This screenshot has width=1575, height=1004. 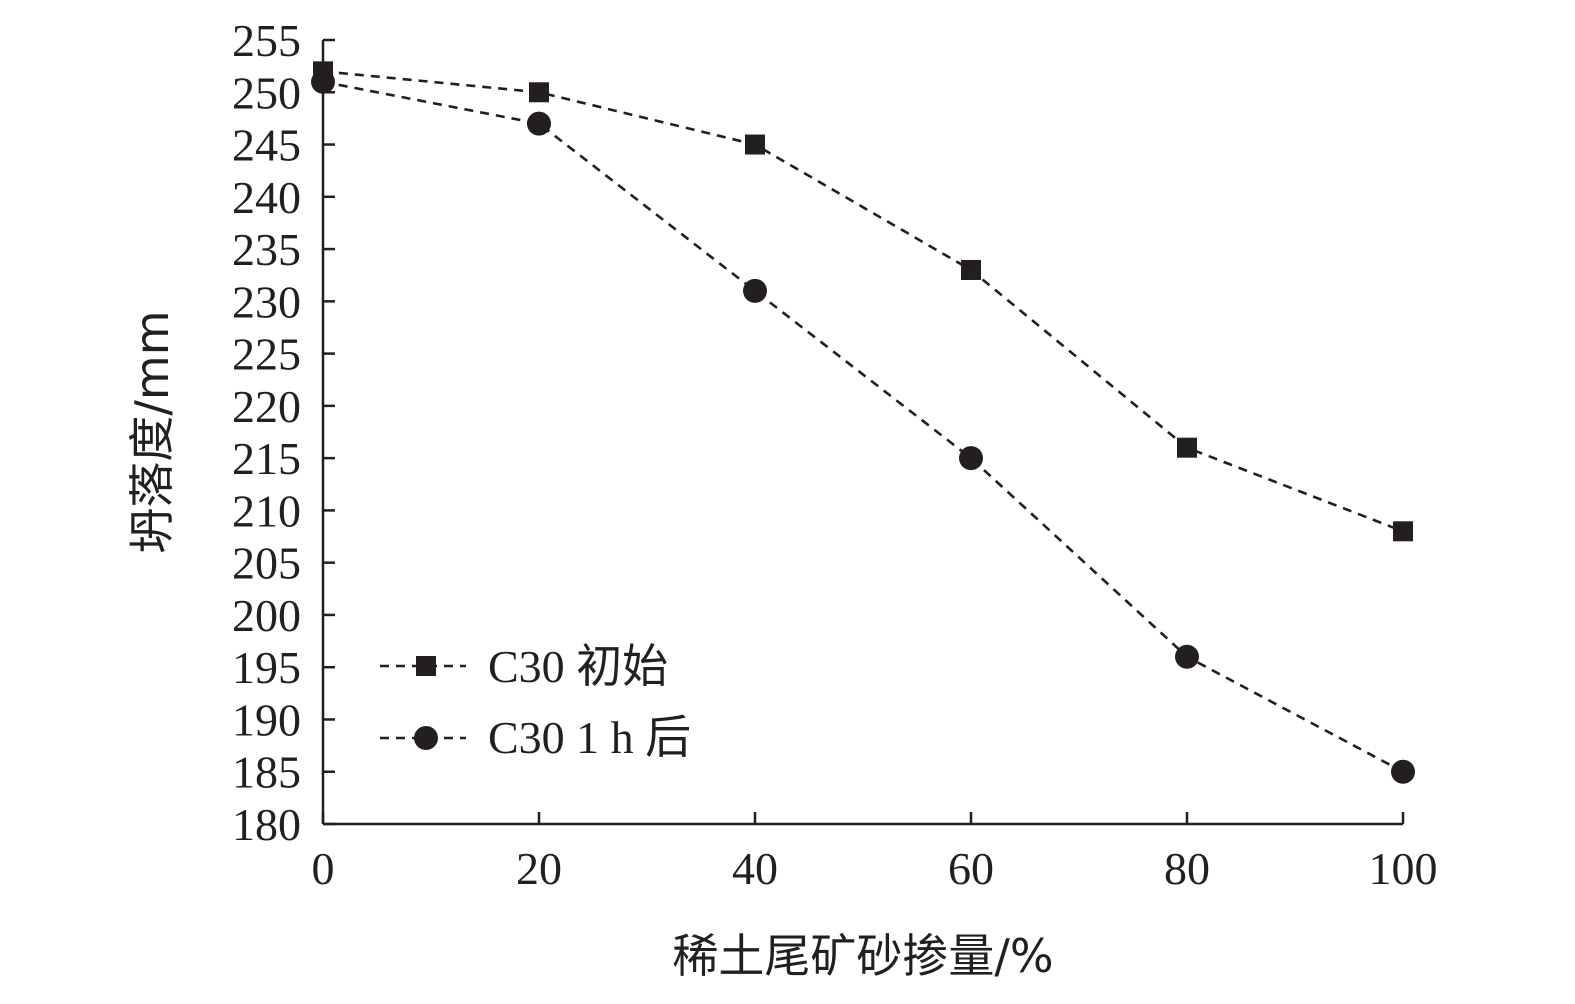 I want to click on x-tick-label: 100, so click(x=1403, y=868).